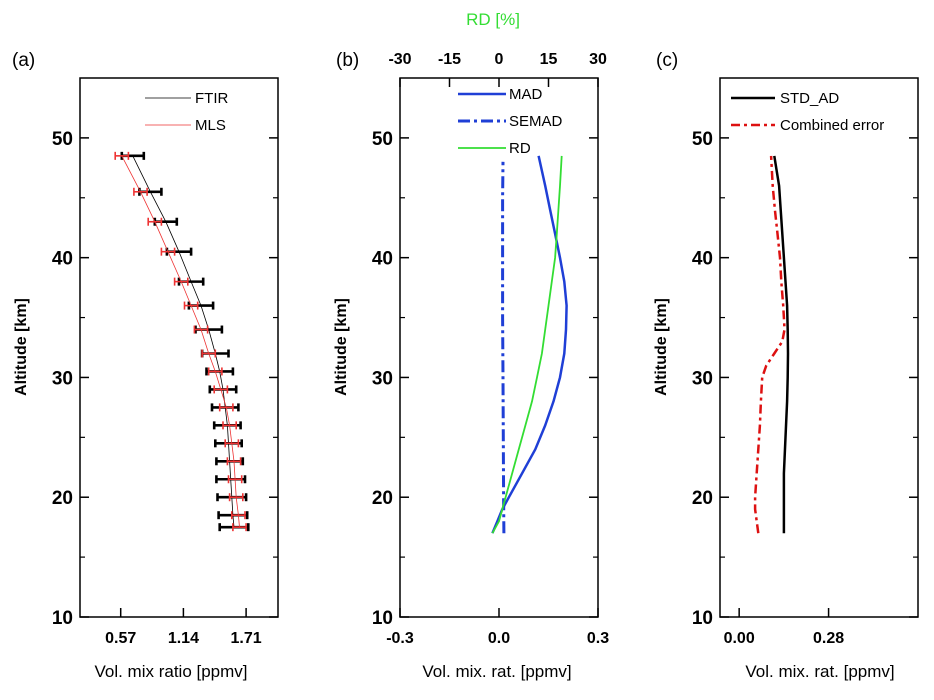  I want to click on x-tick-label: 1.71, so click(246, 638).